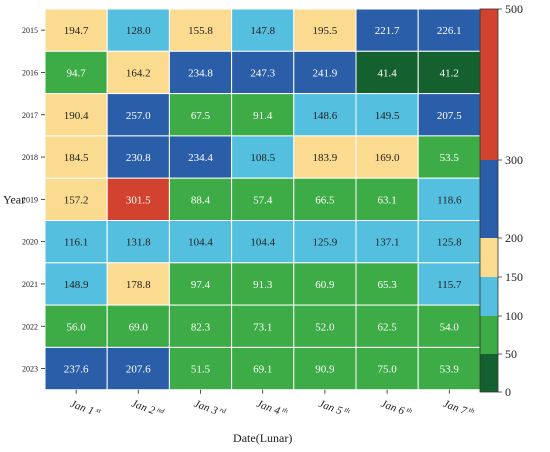 This screenshot has width=550, height=452. I want to click on cell-value-label: 184.5, so click(76, 158).